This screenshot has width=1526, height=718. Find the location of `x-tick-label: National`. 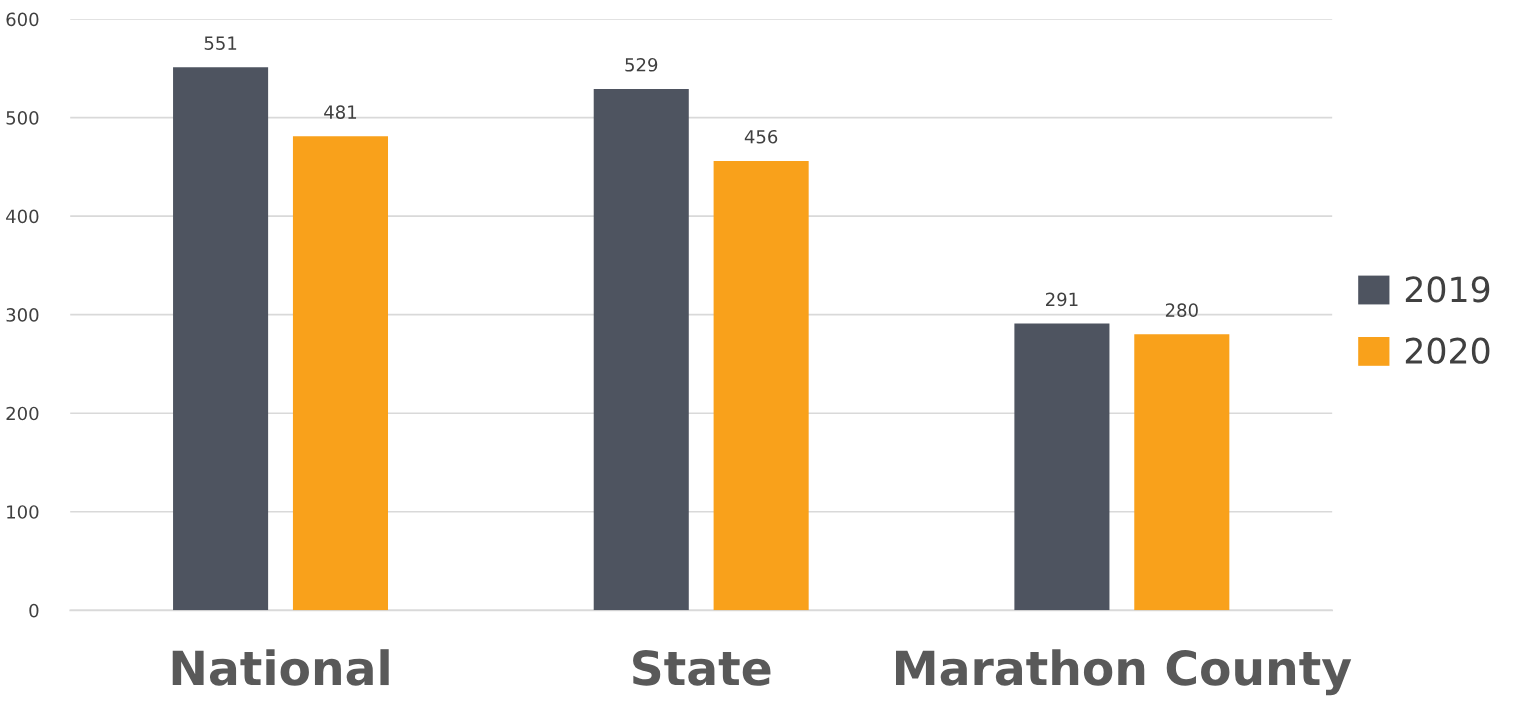

x-tick-label: National is located at coordinates (280, 667).